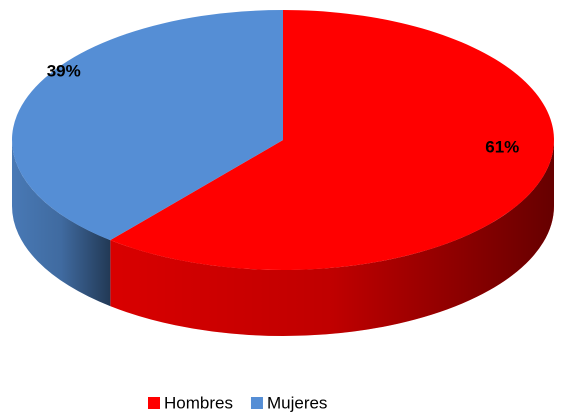  I want to click on slice-side-shade, so click(61, 223).